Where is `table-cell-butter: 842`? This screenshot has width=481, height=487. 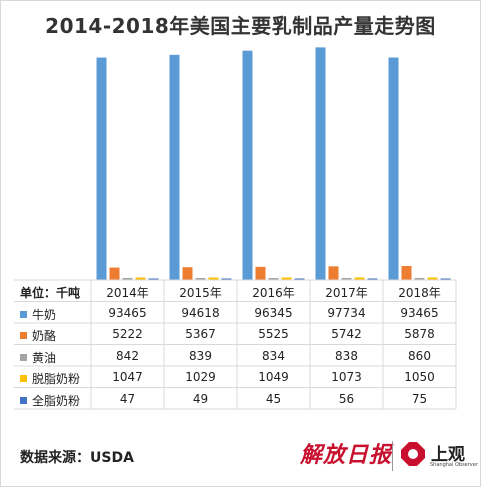
table-cell-butter: 842 is located at coordinates (127, 355).